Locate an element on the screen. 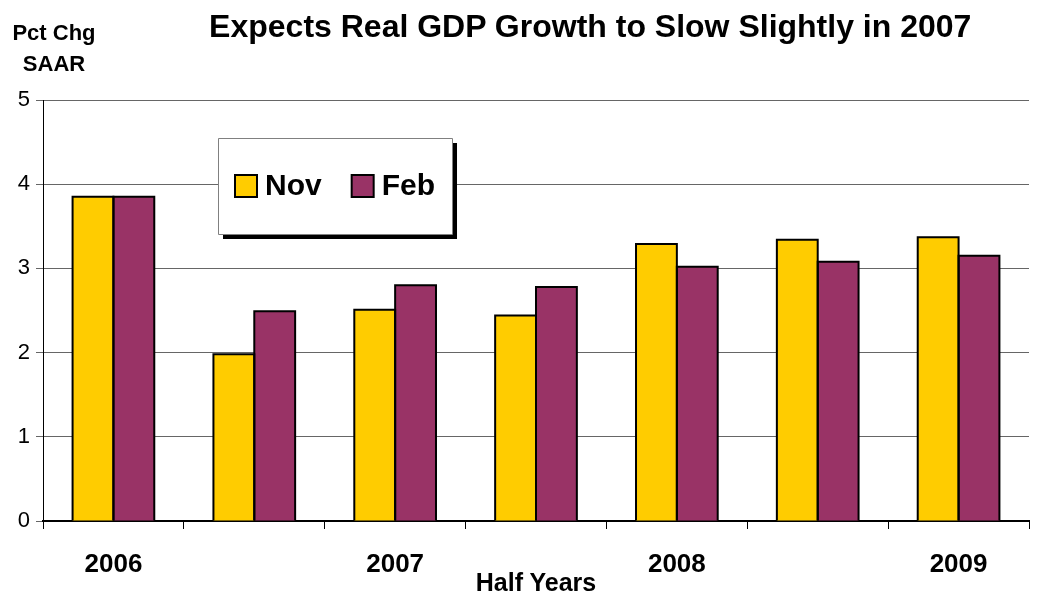 This screenshot has width=1037, height=596. y-tick-label: 0 is located at coordinates (23, 520).